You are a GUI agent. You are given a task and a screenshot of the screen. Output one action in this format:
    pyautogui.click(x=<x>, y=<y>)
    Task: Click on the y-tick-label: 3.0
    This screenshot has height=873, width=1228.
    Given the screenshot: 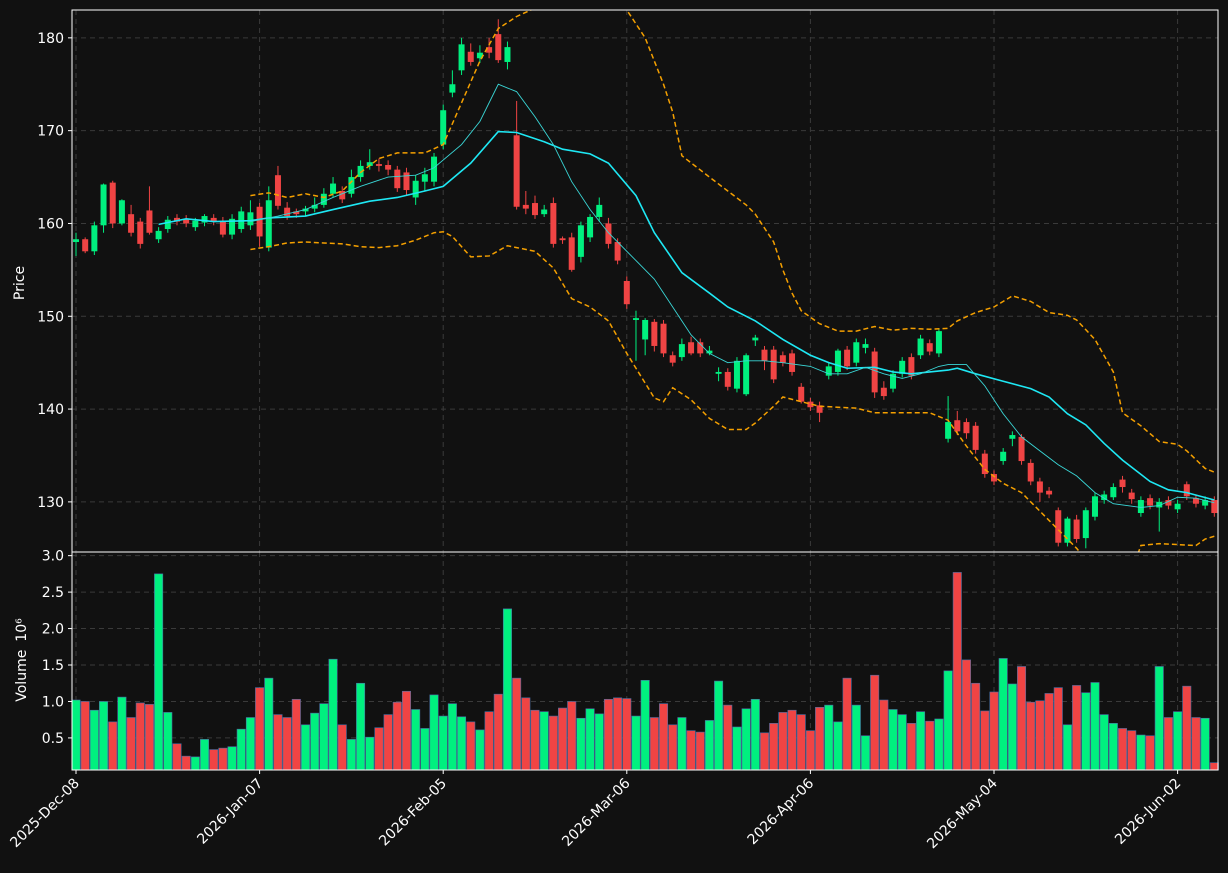 What is the action you would take?
    pyautogui.click(x=53, y=557)
    